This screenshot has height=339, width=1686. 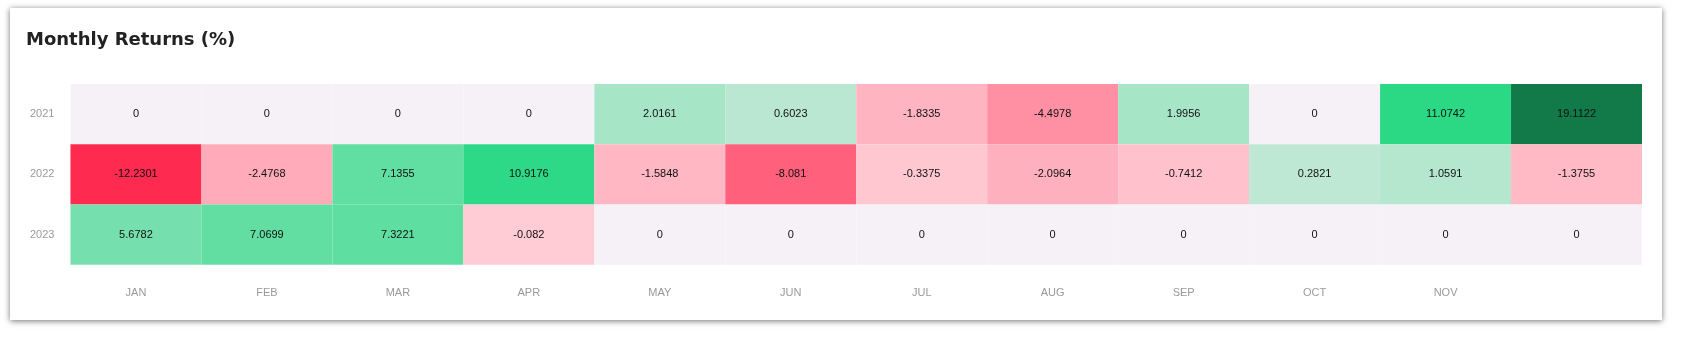 What do you see at coordinates (1576, 113) in the screenshot?
I see `data-label: 19.1122` at bounding box center [1576, 113].